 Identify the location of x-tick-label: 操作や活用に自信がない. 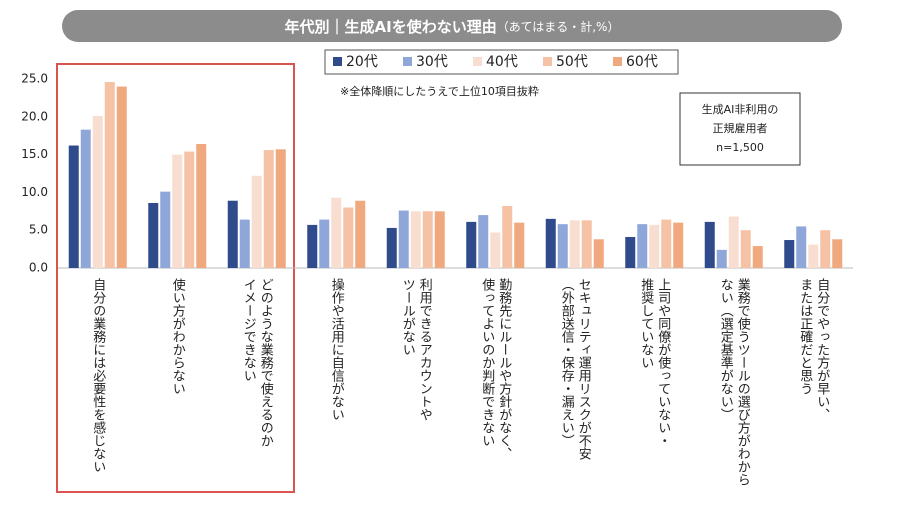
(337, 349).